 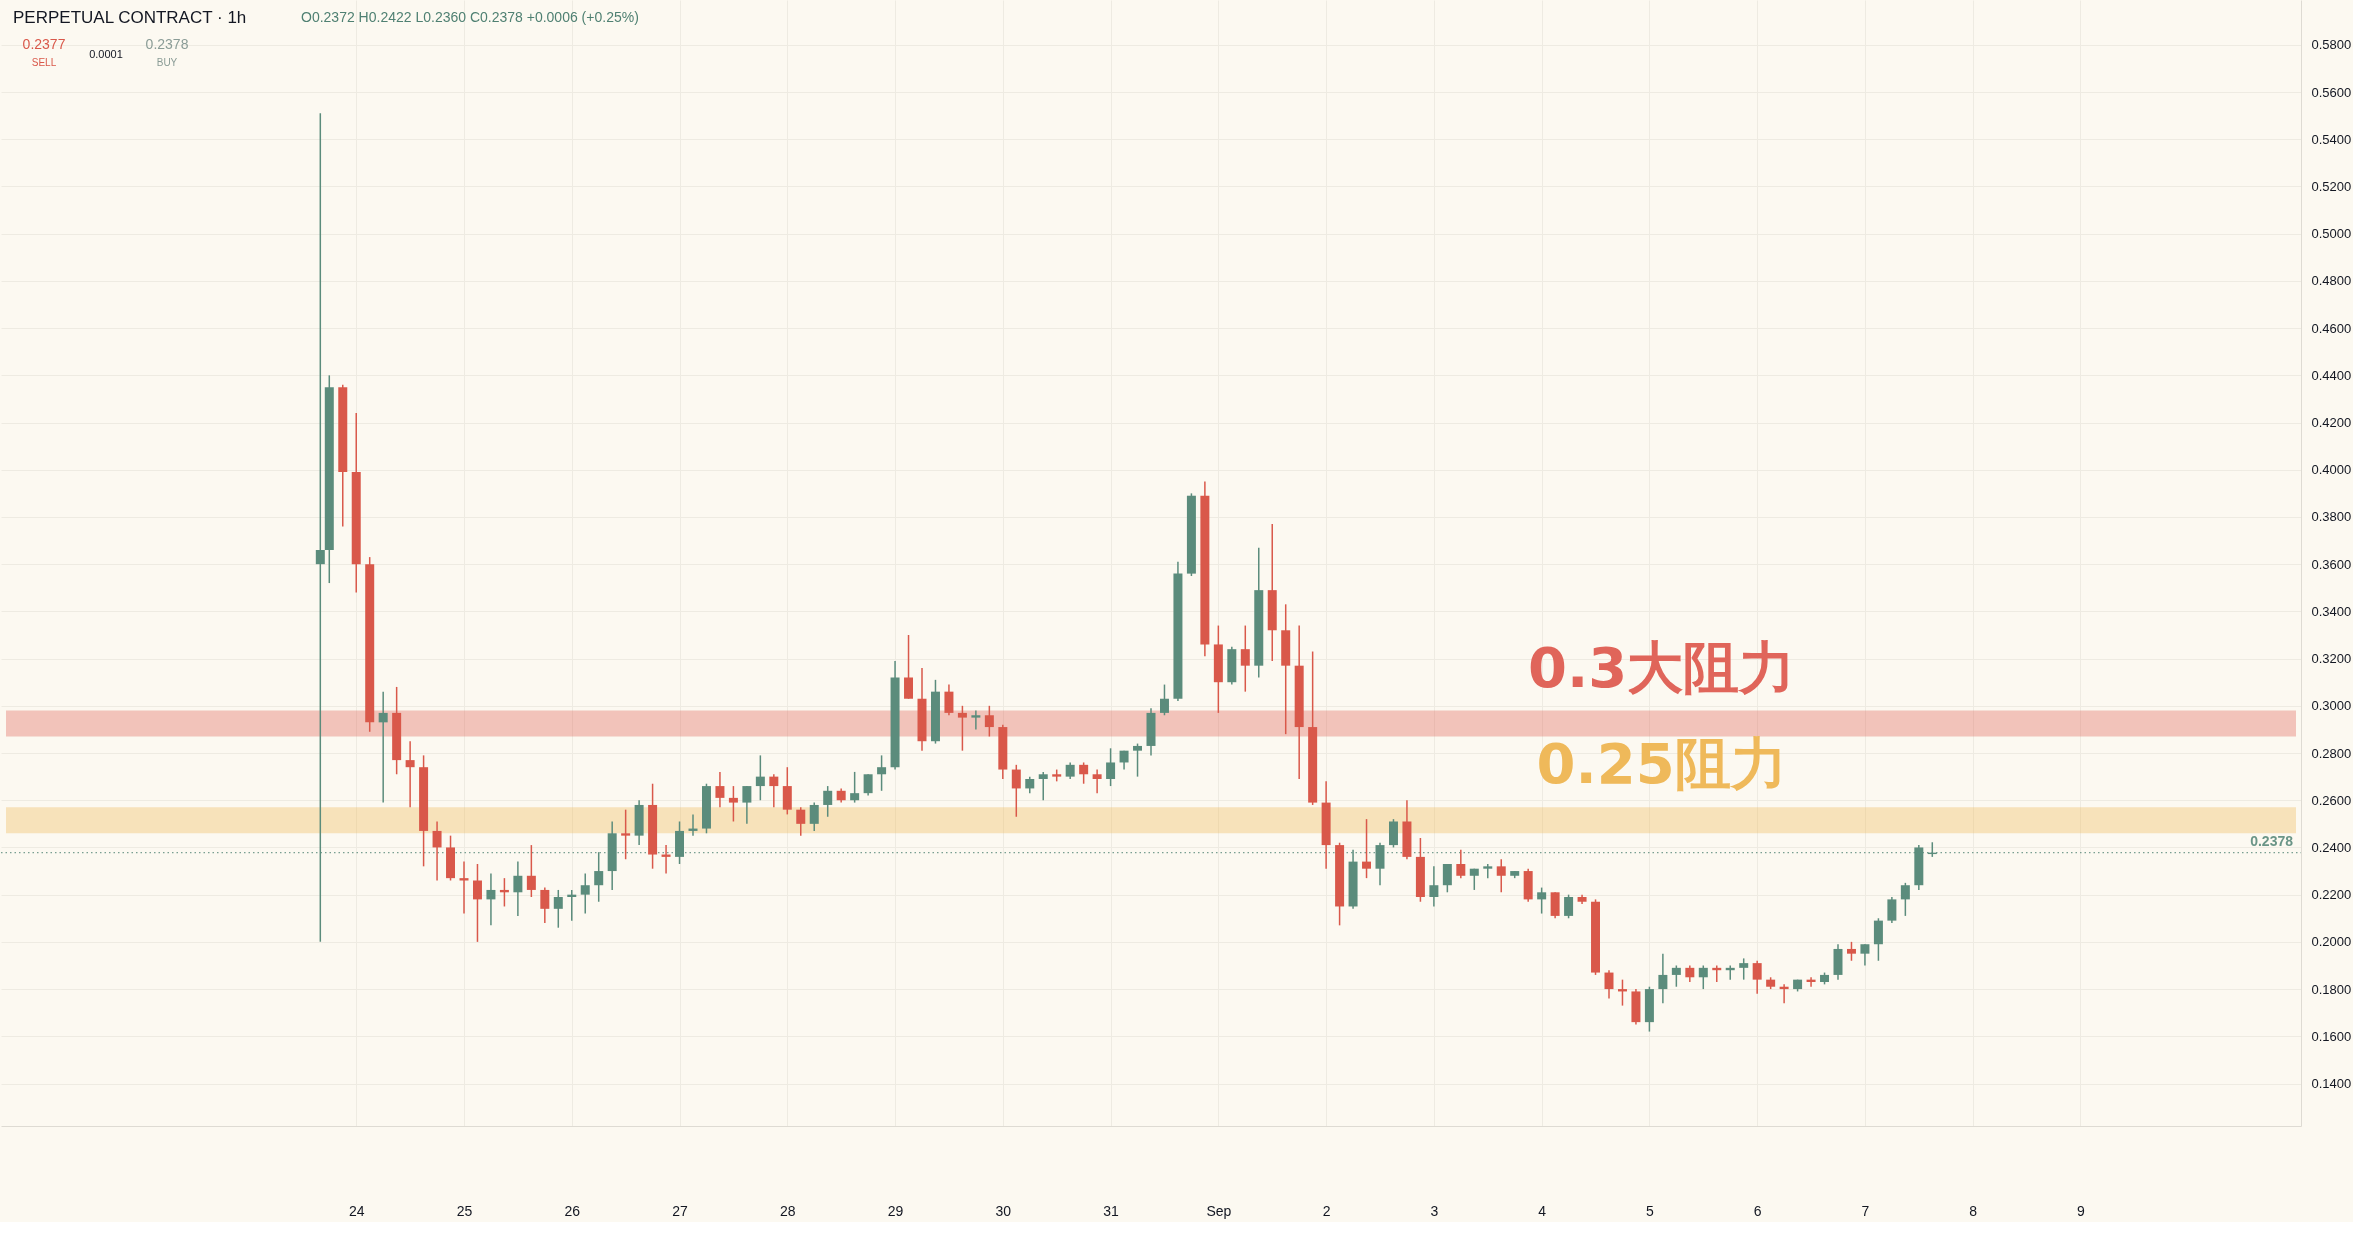 What do you see at coordinates (1326, 1210) in the screenshot?
I see `x-tick-label: 2` at bounding box center [1326, 1210].